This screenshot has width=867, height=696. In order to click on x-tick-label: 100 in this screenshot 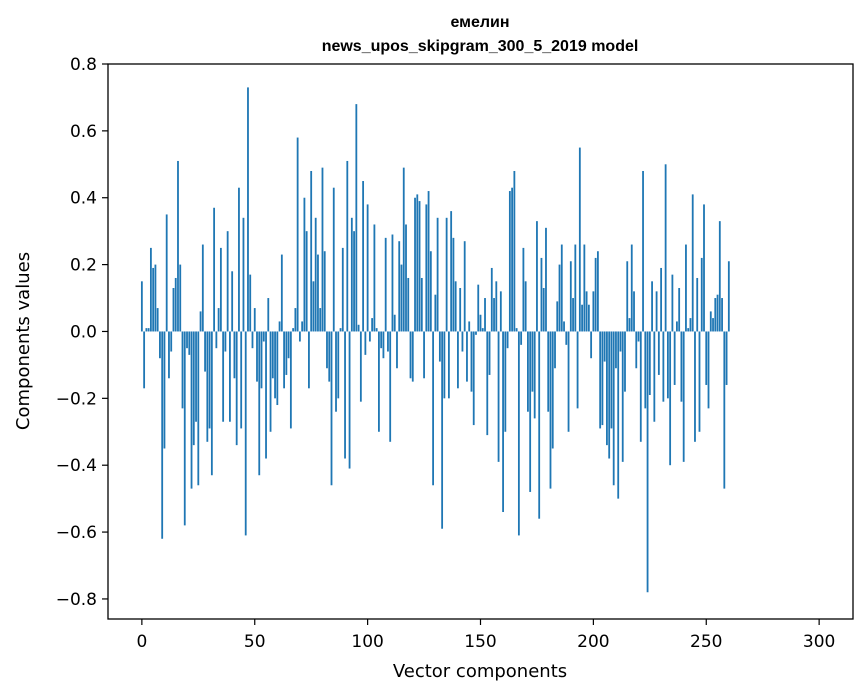, I will do `click(367, 642)`.